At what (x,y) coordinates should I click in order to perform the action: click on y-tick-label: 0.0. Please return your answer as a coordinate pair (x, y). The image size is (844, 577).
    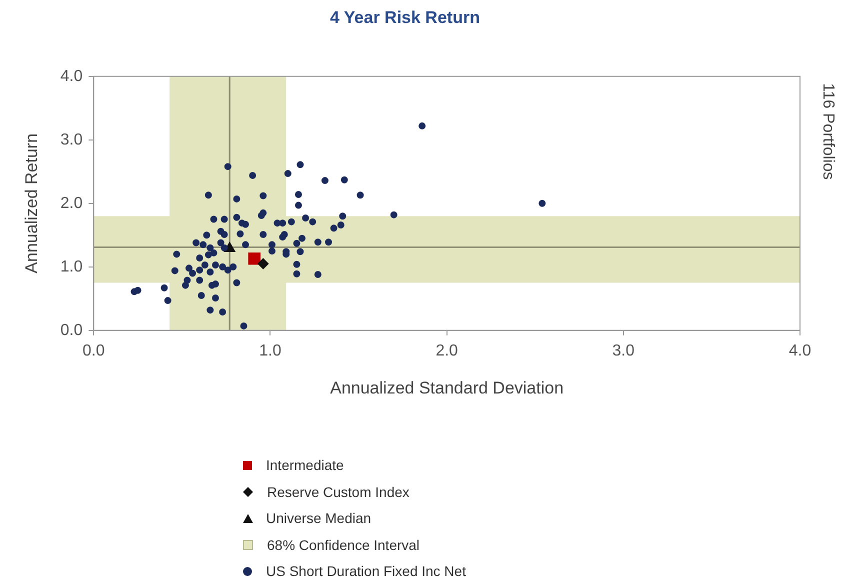
    Looking at the image, I should click on (71, 330).